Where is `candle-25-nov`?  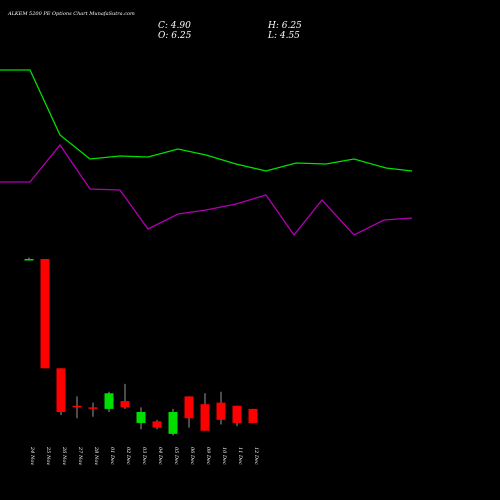
candle-25-nov is located at coordinates (45, 314).